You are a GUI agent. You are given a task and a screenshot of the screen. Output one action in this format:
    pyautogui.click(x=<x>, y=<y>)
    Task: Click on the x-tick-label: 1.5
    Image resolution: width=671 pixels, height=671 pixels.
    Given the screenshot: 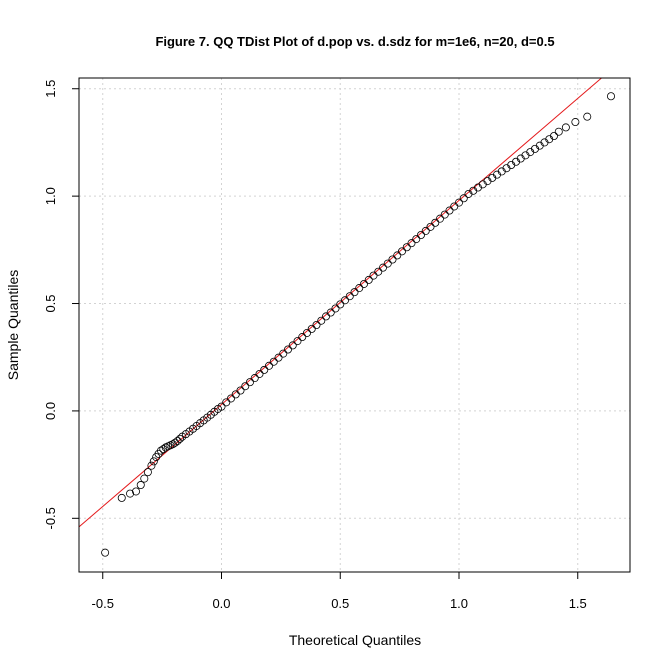 What is the action you would take?
    pyautogui.click(x=578, y=603)
    